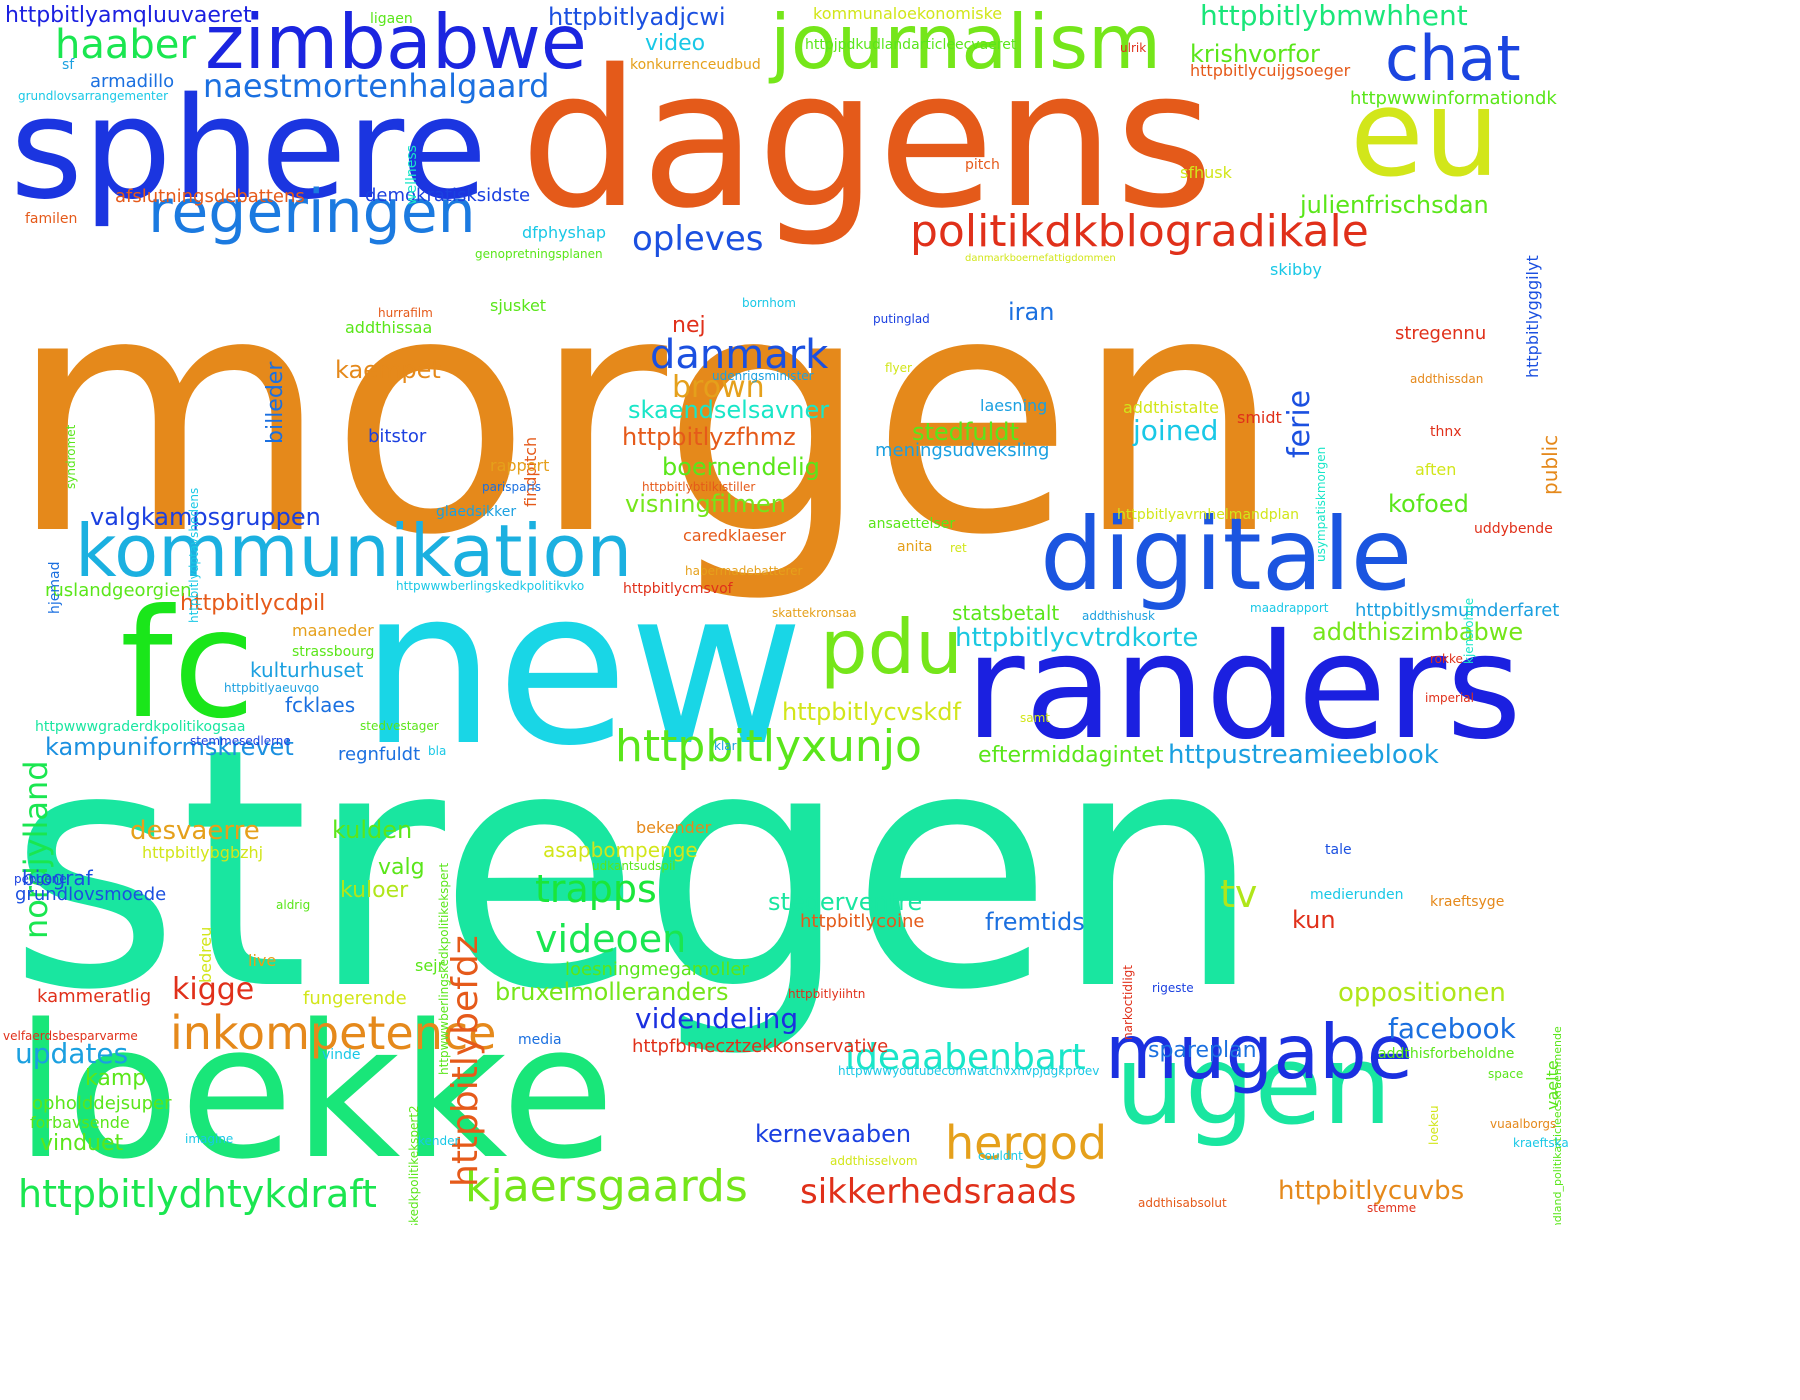  Describe the element at coordinates (1425, 134) in the screenshot. I see `word-eu: eu` at that location.